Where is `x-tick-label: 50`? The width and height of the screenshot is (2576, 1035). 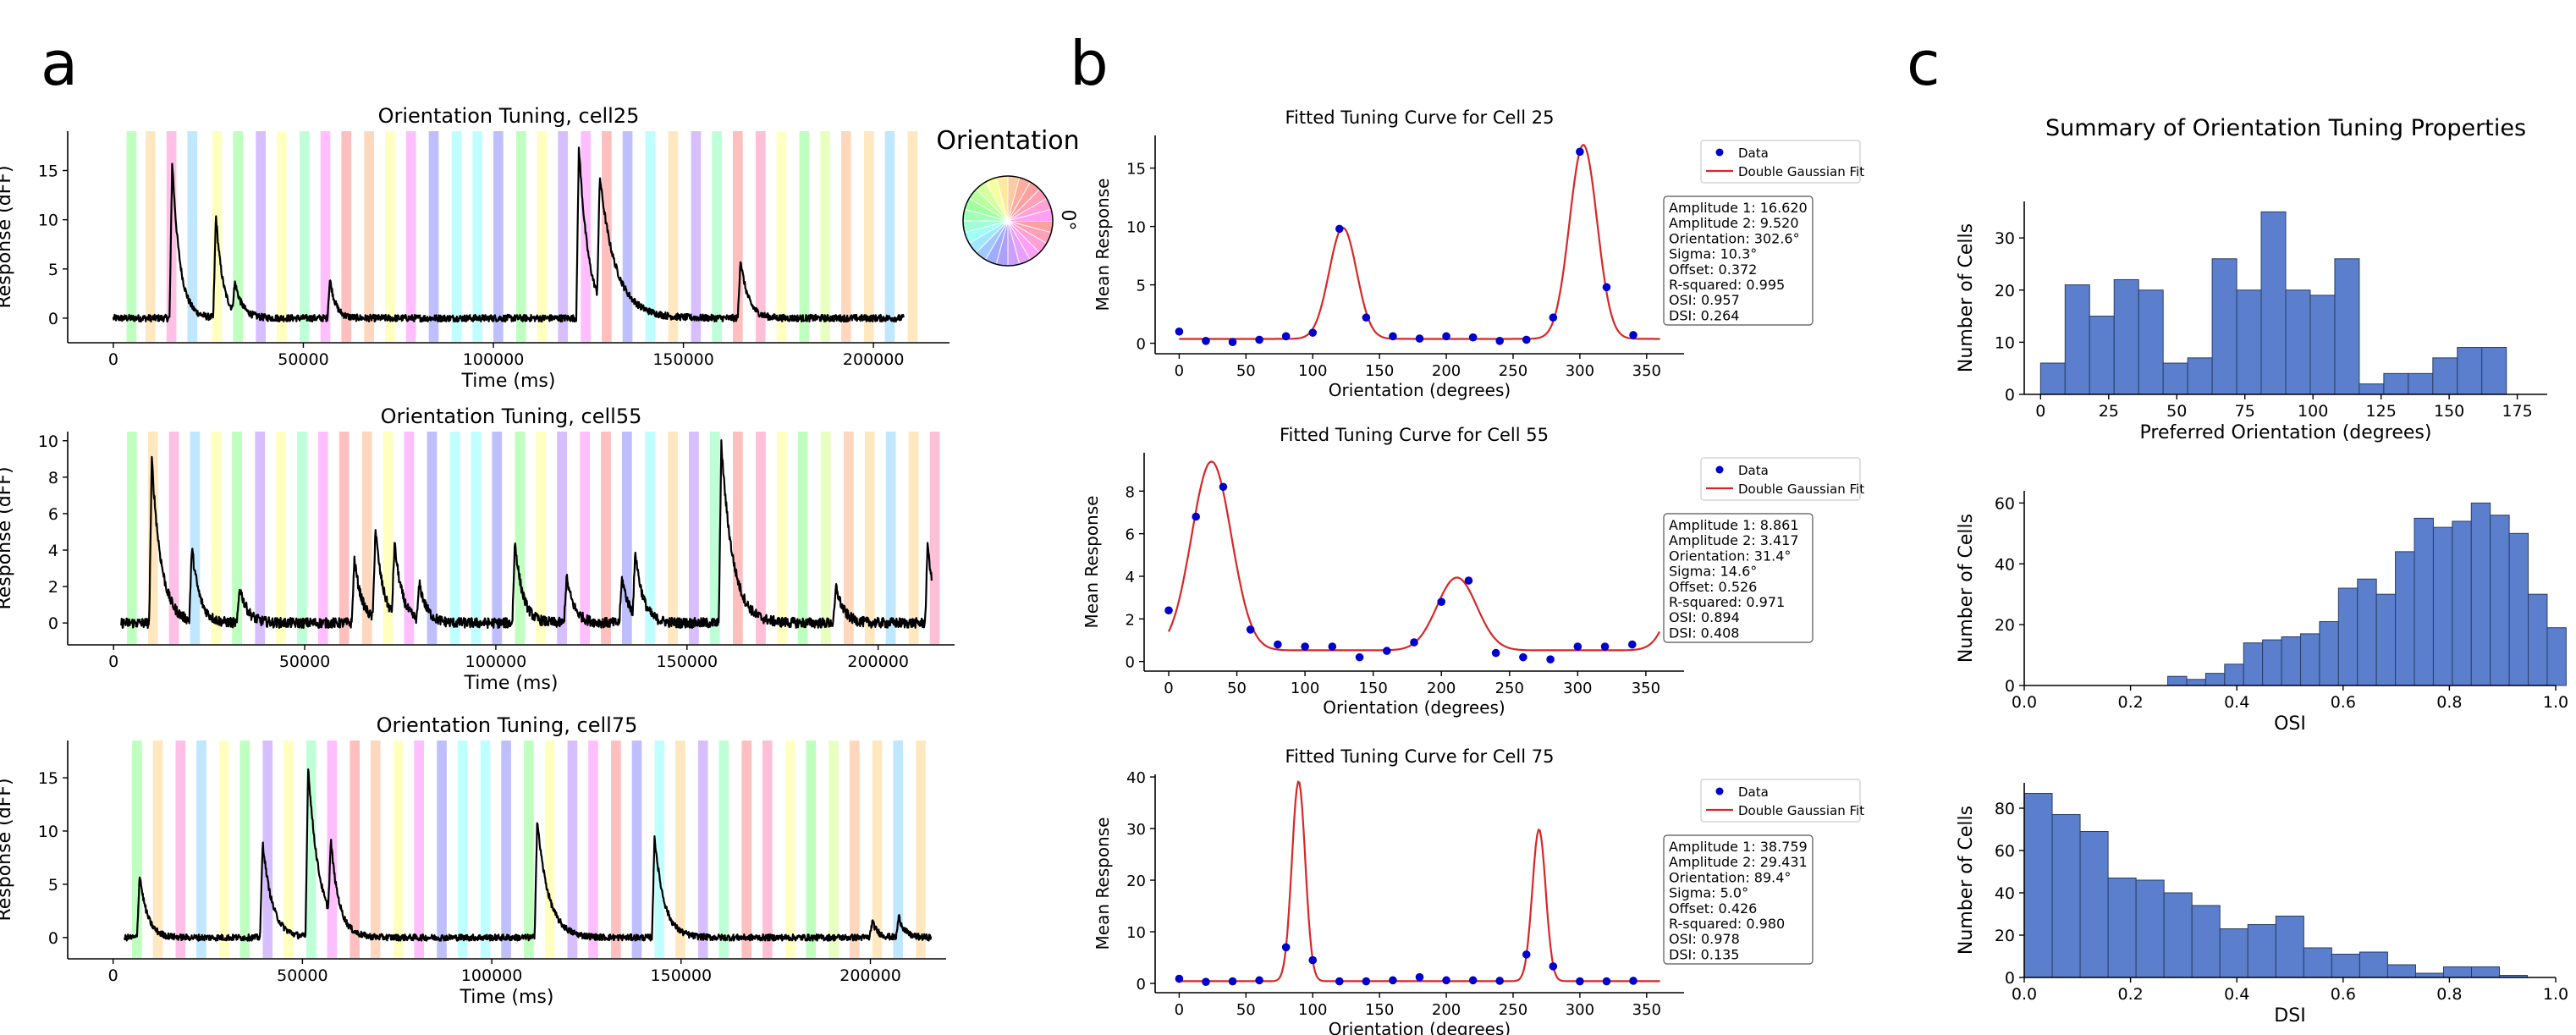
x-tick-label: 50 is located at coordinates (1246, 371).